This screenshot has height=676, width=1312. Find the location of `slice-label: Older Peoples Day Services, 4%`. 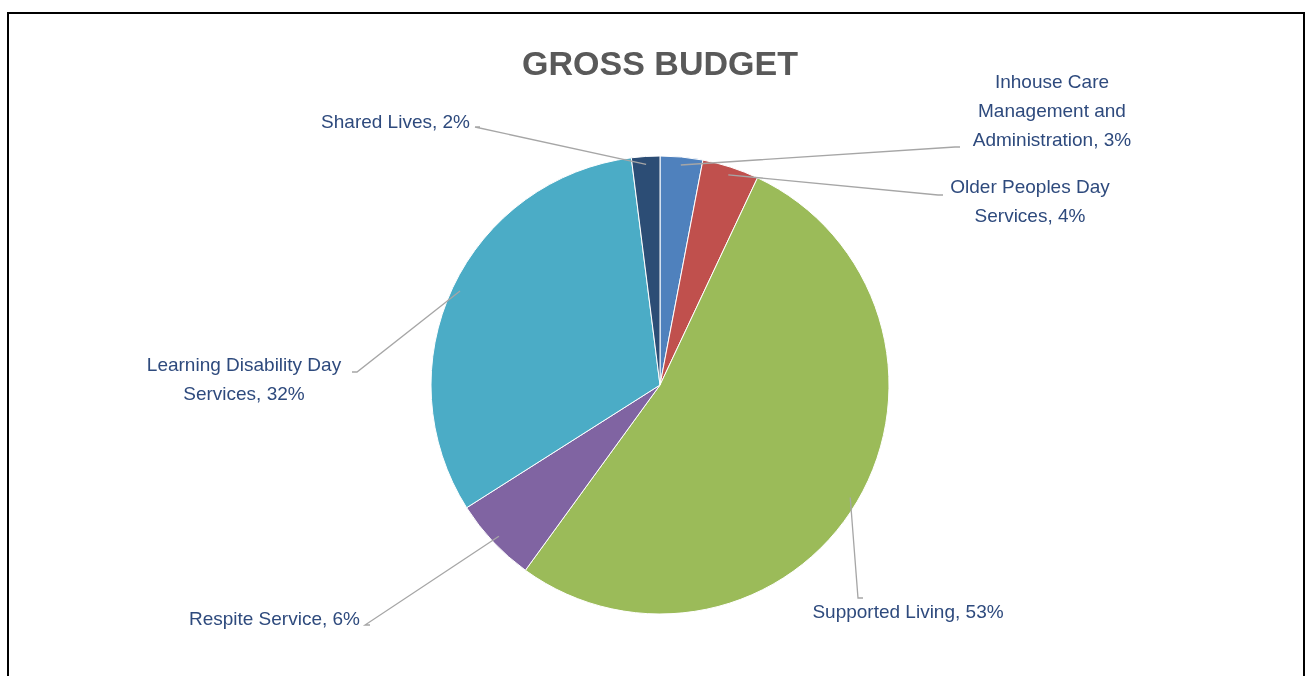

slice-label: Older Peoples Day Services, 4% is located at coordinates (1030, 201).